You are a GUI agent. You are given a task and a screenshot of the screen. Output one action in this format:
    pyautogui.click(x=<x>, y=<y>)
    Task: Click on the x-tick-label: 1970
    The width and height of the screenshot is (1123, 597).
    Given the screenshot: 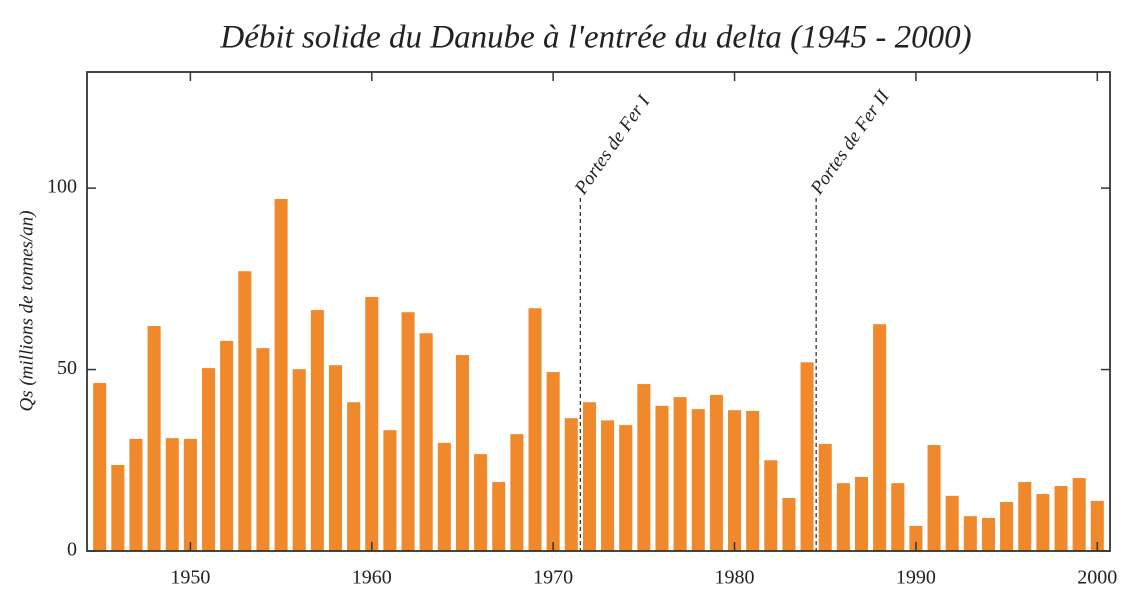 What is the action you would take?
    pyautogui.click(x=553, y=578)
    